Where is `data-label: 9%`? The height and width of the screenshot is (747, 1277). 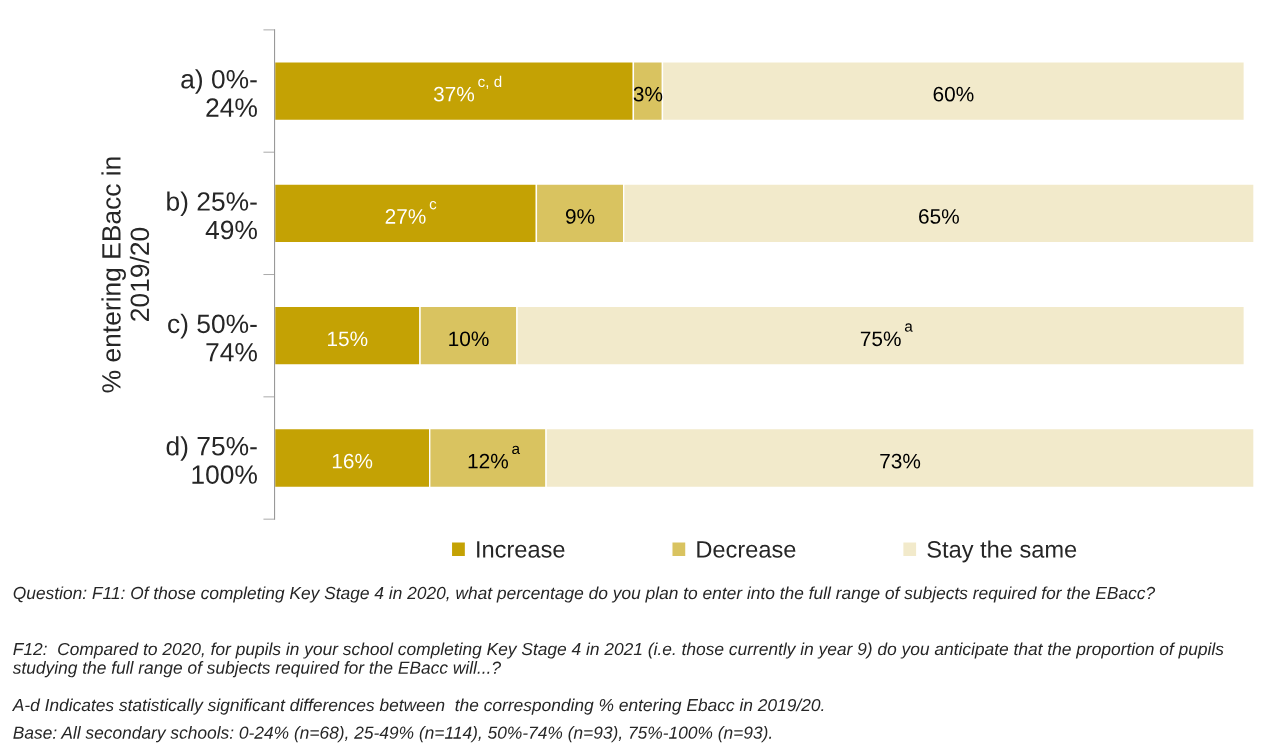 data-label: 9% is located at coordinates (580, 216).